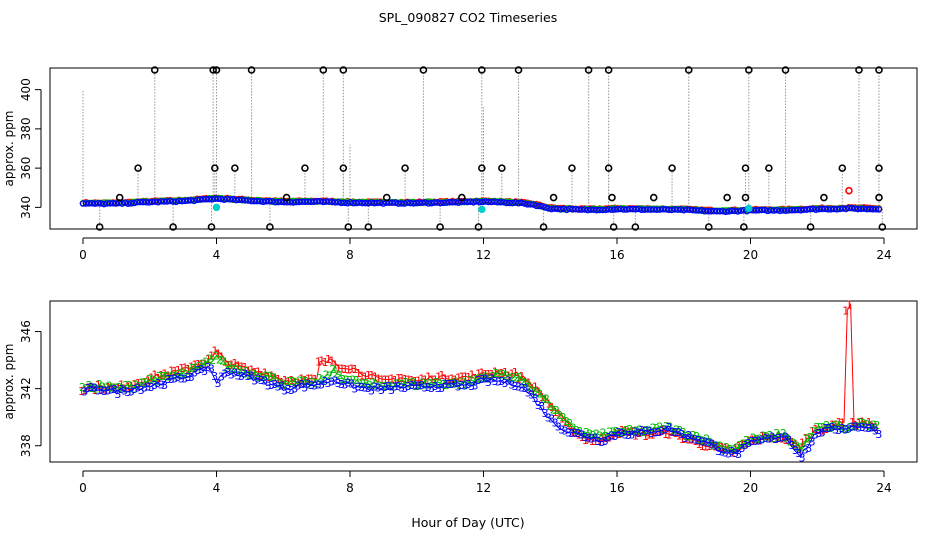 The height and width of the screenshot is (540, 936). What do you see at coordinates (217, 255) in the screenshot?
I see `x-tick-label: 4` at bounding box center [217, 255].